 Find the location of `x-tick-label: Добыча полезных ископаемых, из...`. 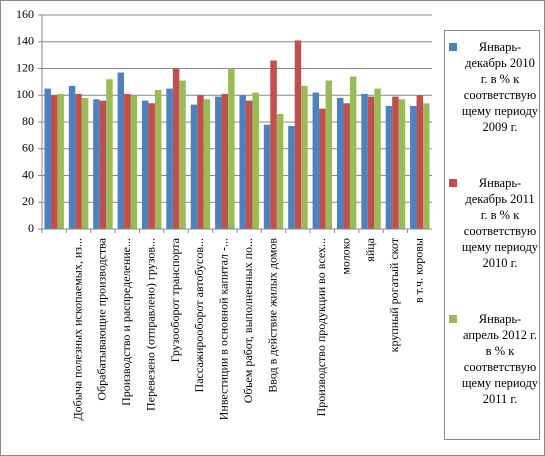

x-tick-label: Добыча полезных ископаемых, из... is located at coordinates (77, 329).